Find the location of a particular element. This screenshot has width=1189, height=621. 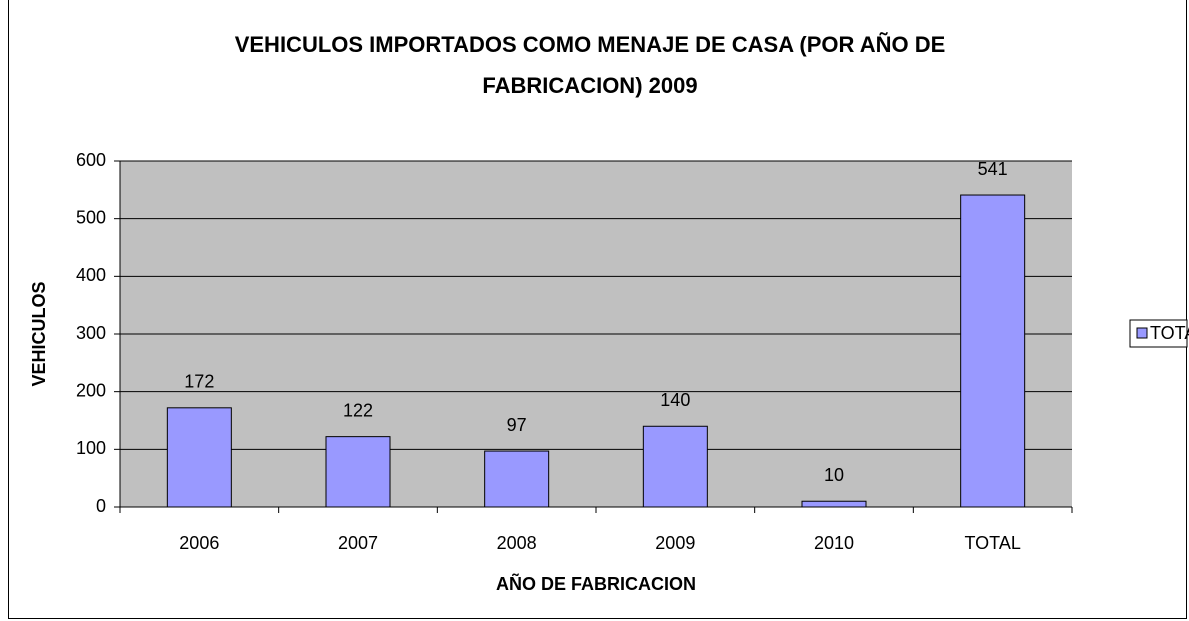

y-axis-title: VEHICULOS is located at coordinates (39, 333).